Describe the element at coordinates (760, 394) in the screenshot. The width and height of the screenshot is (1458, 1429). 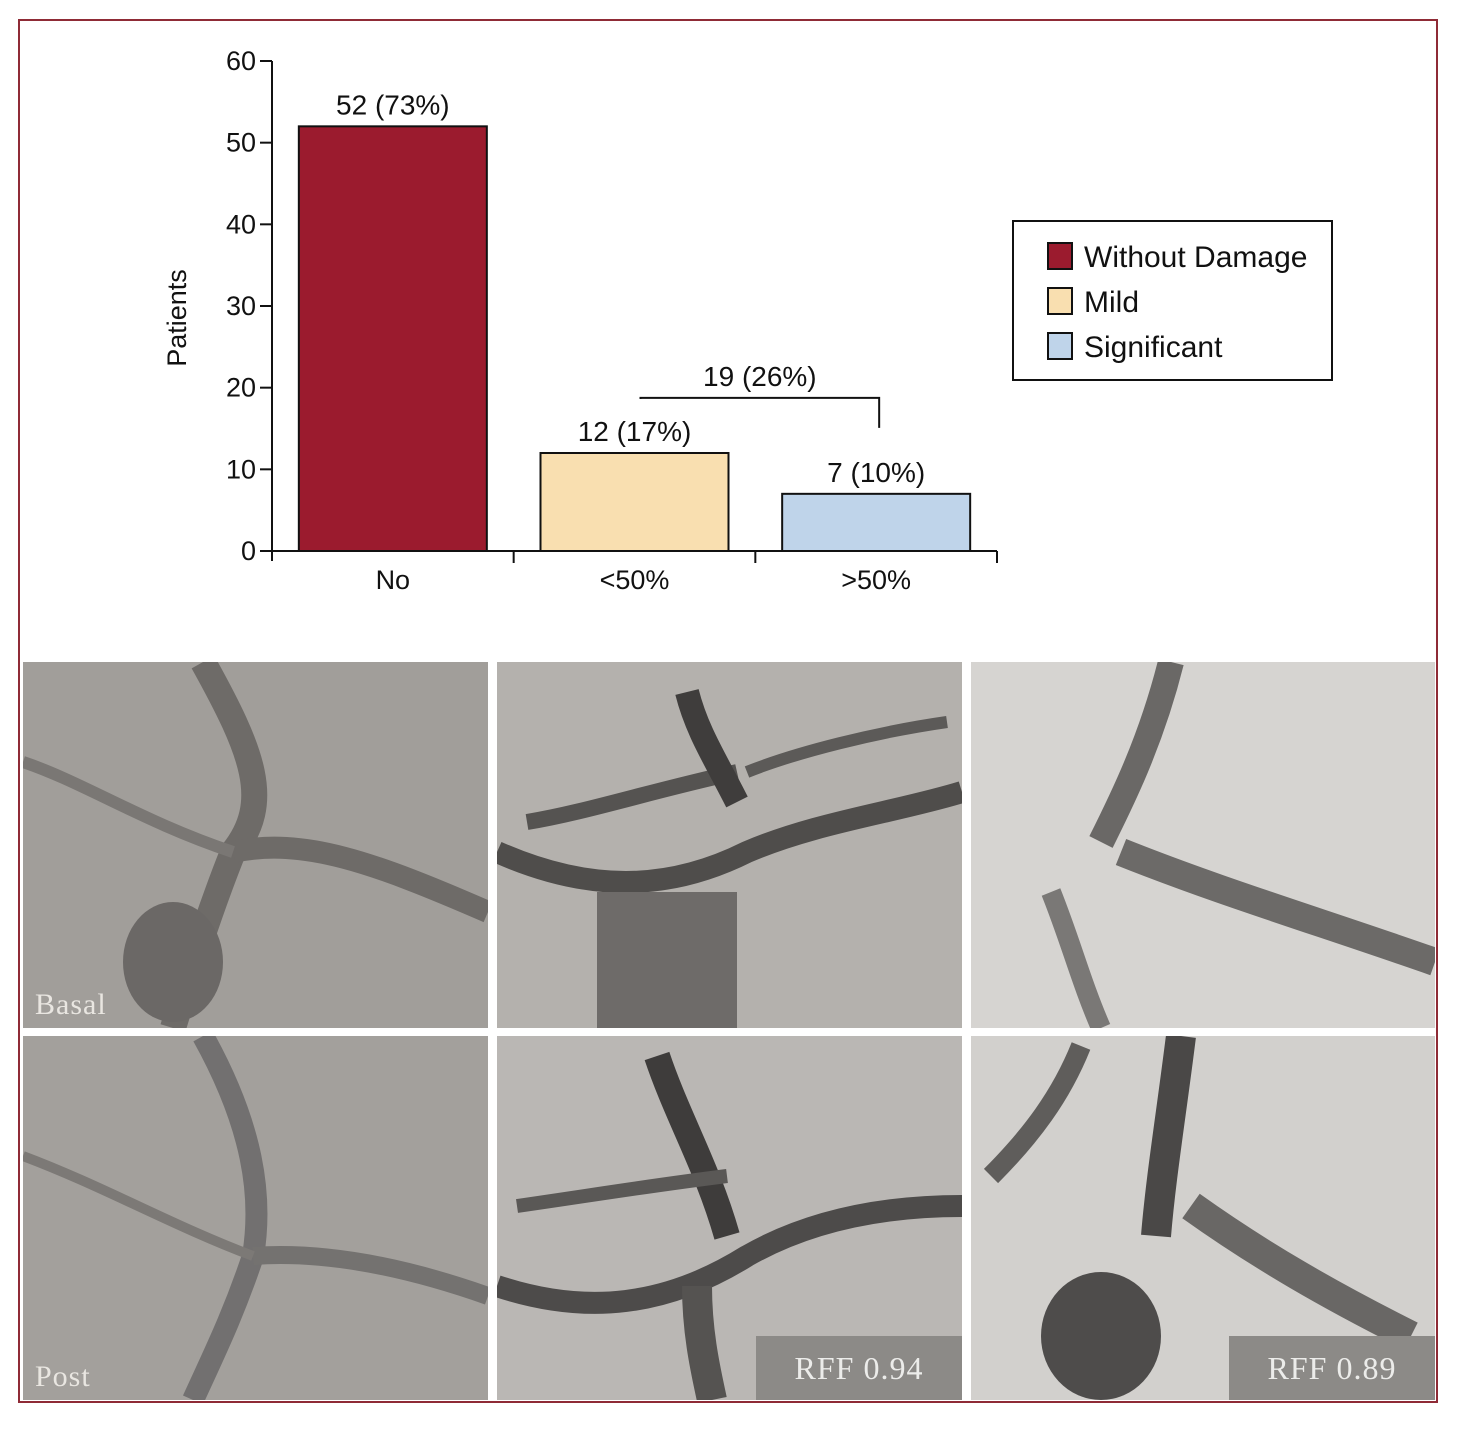
I see `bracket: 19 (26%)` at that location.